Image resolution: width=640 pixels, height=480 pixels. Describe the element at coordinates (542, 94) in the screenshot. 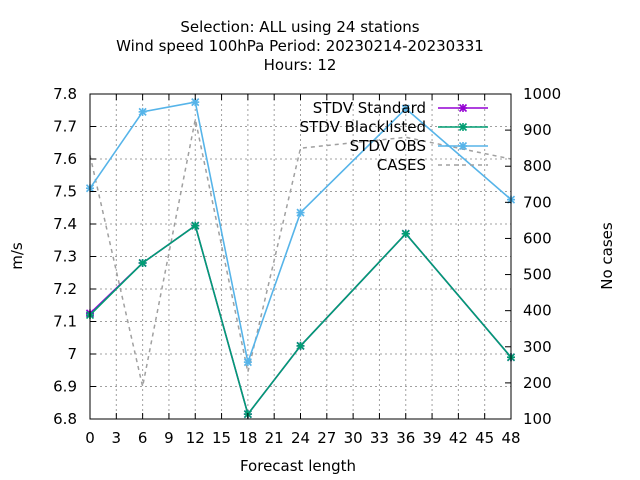

I see `y2-tick-label: 1000` at that location.